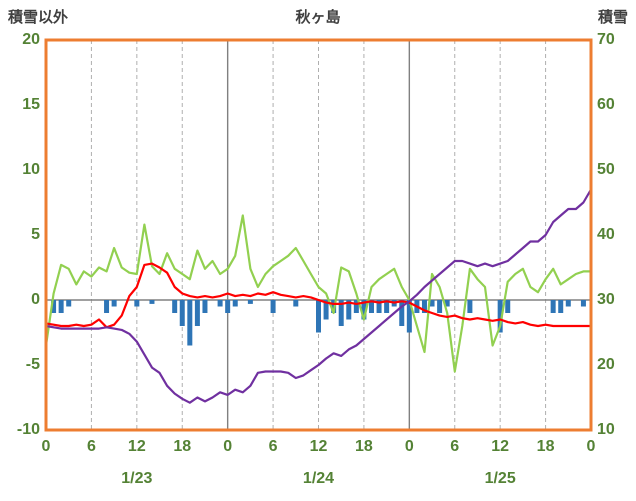 The image size is (636, 501). What do you see at coordinates (318, 17) in the screenshot?
I see `chart-title: 秋ヶ島` at bounding box center [318, 17].